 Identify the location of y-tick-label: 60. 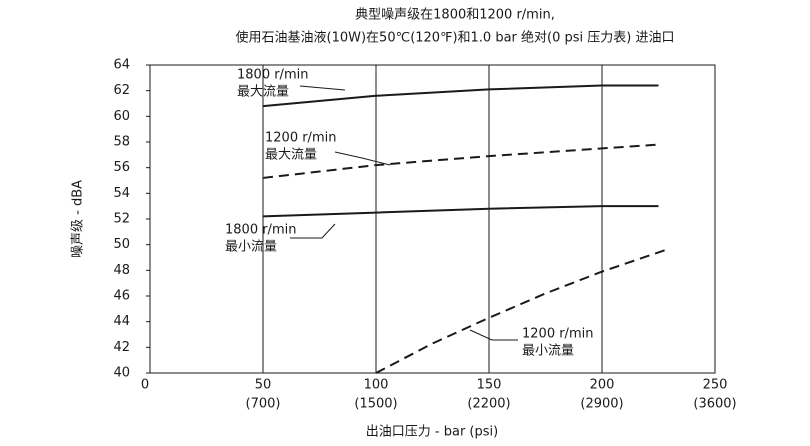
(121, 116).